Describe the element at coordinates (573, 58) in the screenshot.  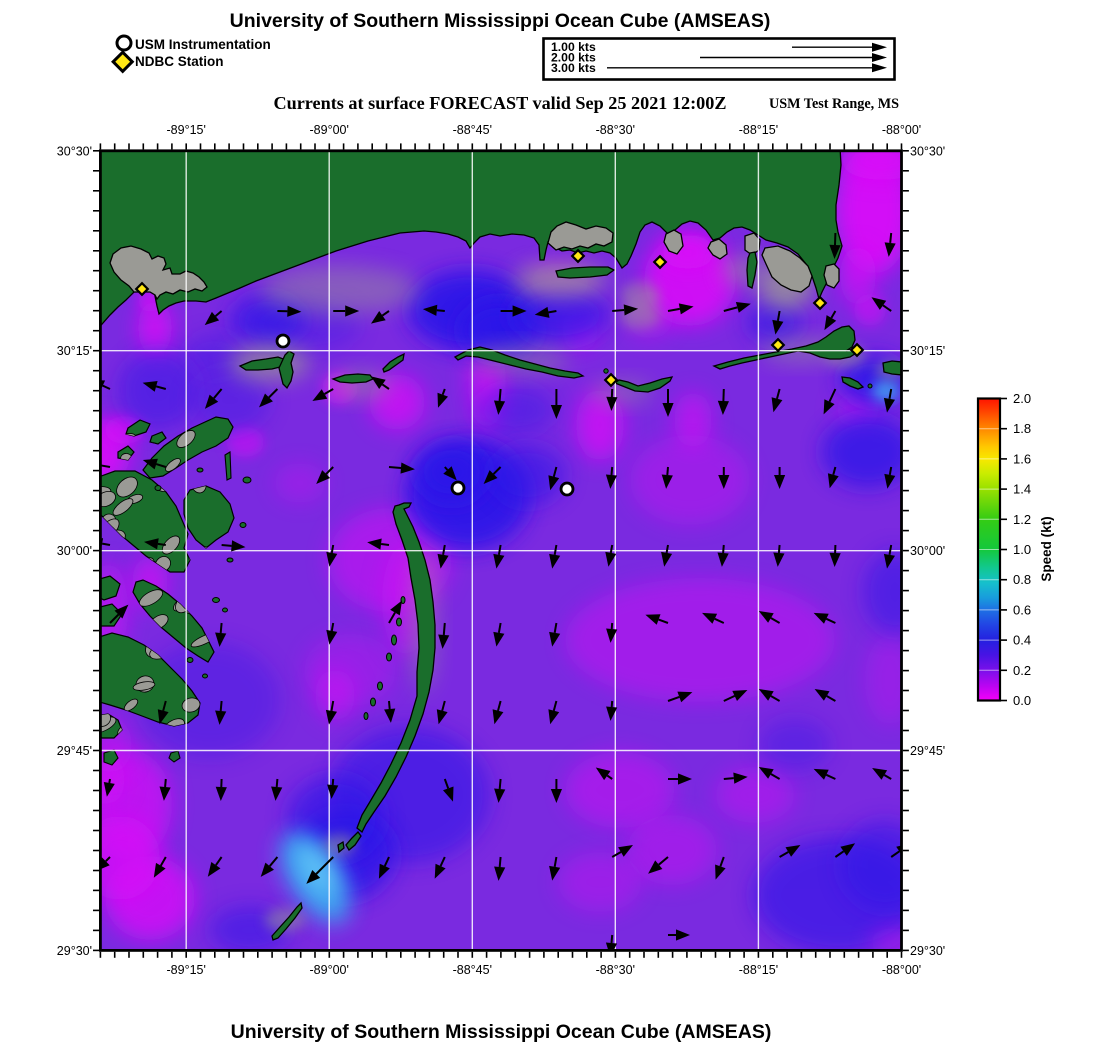
I see `svg-text: 2.00 kts` at that location.